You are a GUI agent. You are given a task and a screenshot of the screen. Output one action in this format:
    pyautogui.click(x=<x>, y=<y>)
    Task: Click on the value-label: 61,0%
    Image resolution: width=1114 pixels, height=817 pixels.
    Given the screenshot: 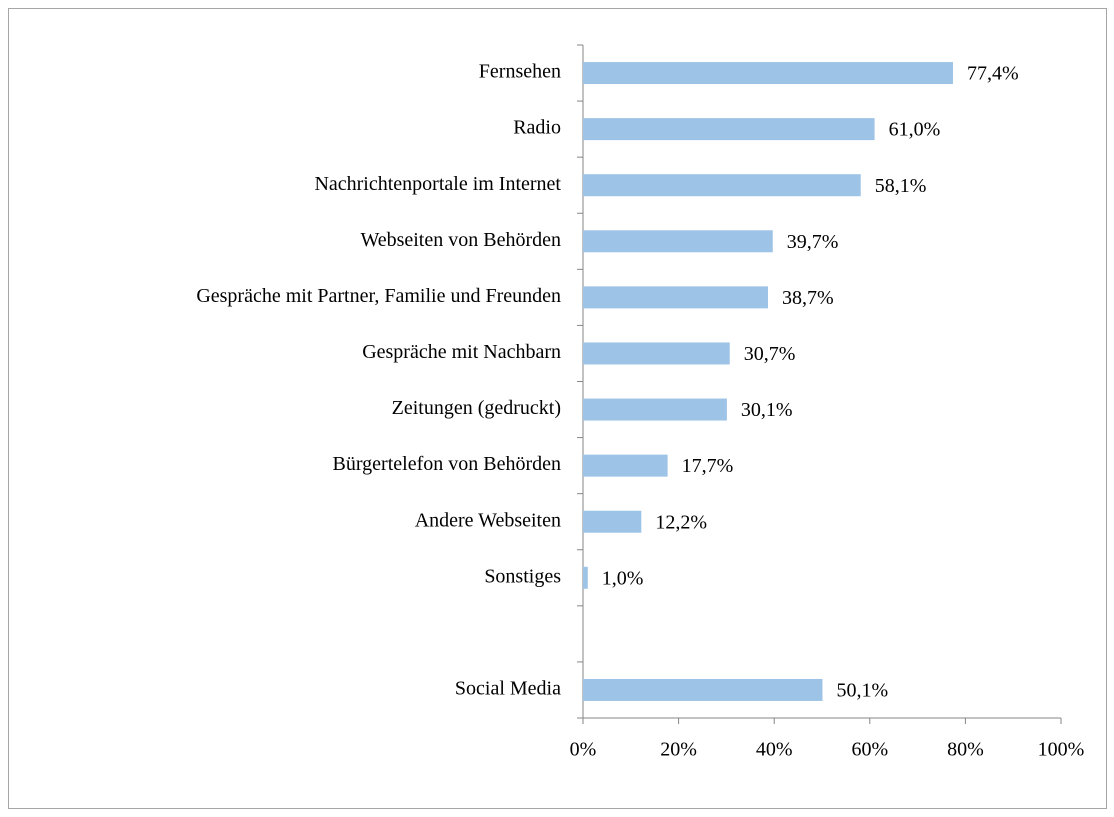 What is the action you would take?
    pyautogui.click(x=915, y=130)
    